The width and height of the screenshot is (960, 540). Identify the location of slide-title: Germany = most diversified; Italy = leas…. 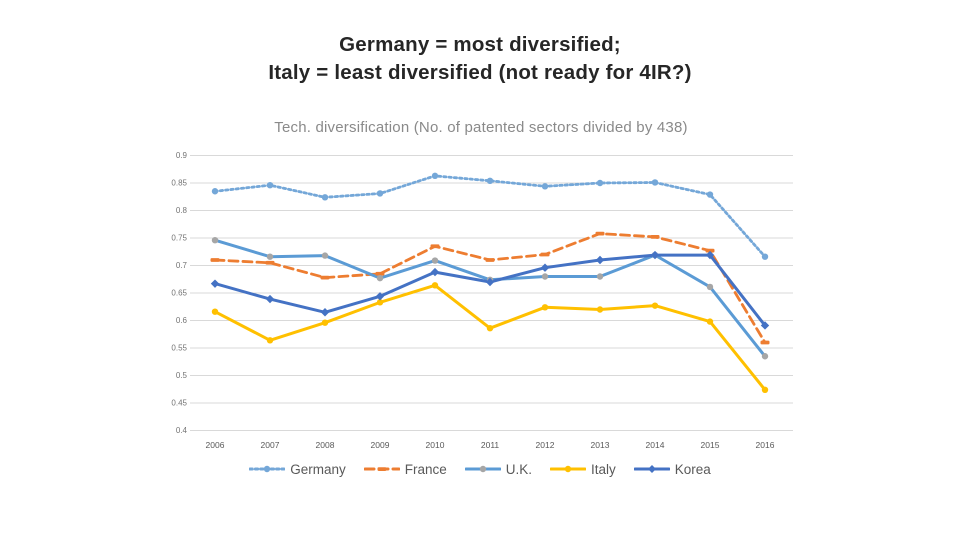
(480, 59).